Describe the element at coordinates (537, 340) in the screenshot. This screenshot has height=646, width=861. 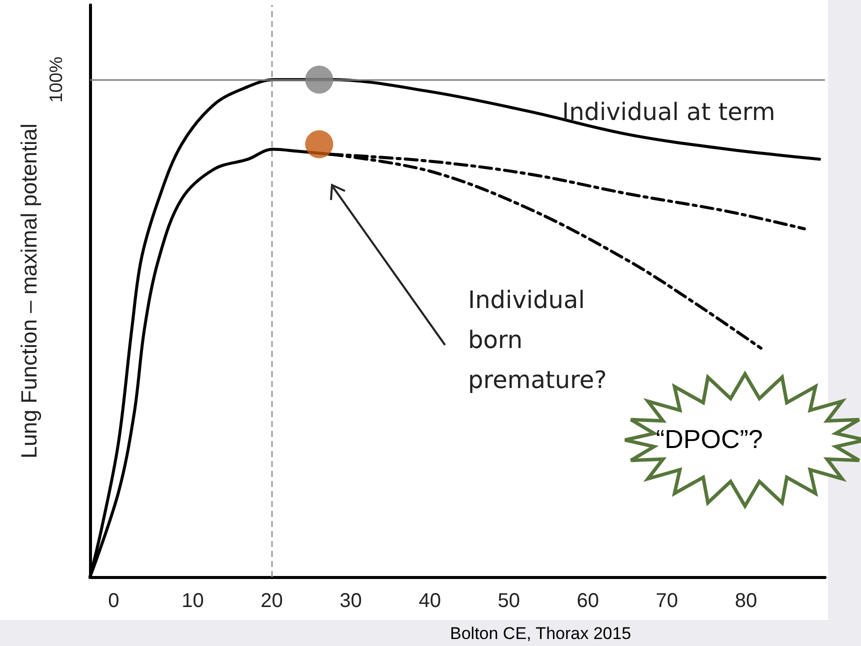
I see `text: Individual born premature?` at that location.